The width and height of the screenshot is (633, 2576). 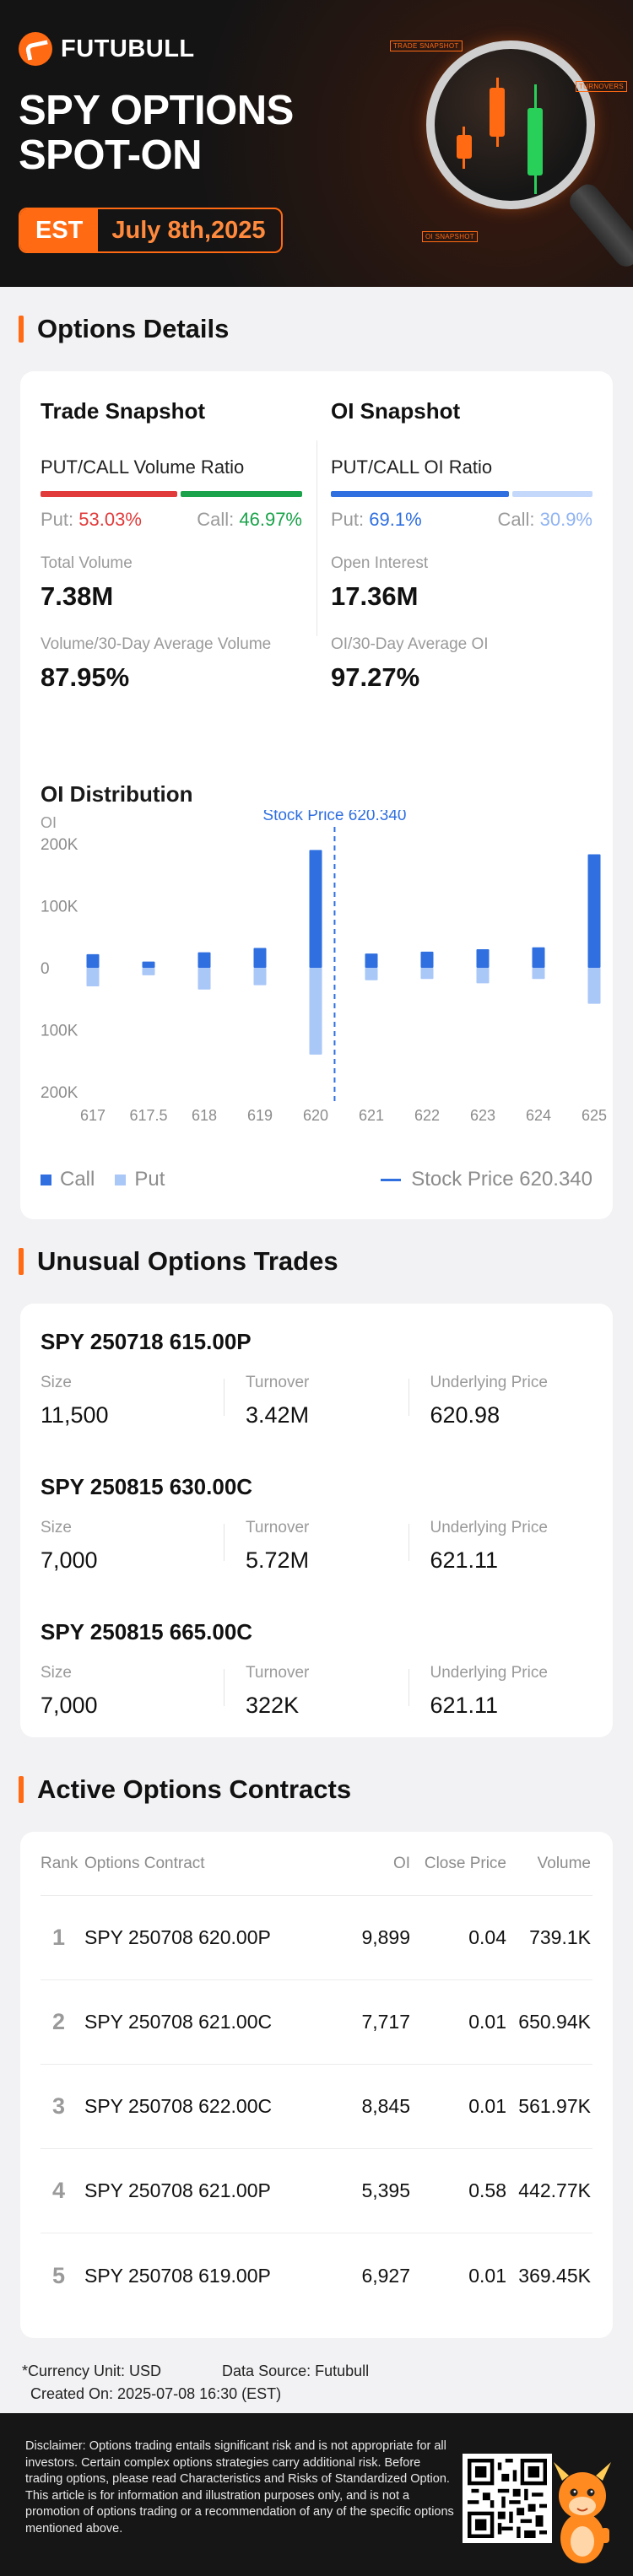 I want to click on volume-cell: 442.77K, so click(x=554, y=2190).